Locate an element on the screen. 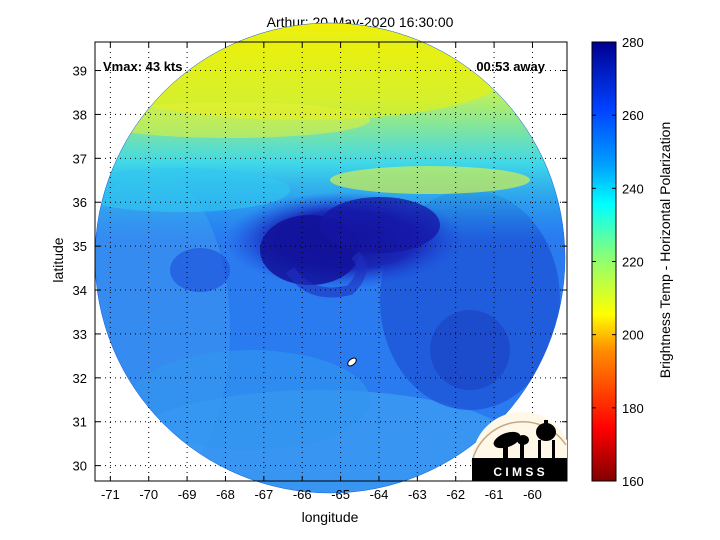 Image resolution: width=720 pixels, height=540 pixels. y-tick-label: 37 is located at coordinates (80, 158).